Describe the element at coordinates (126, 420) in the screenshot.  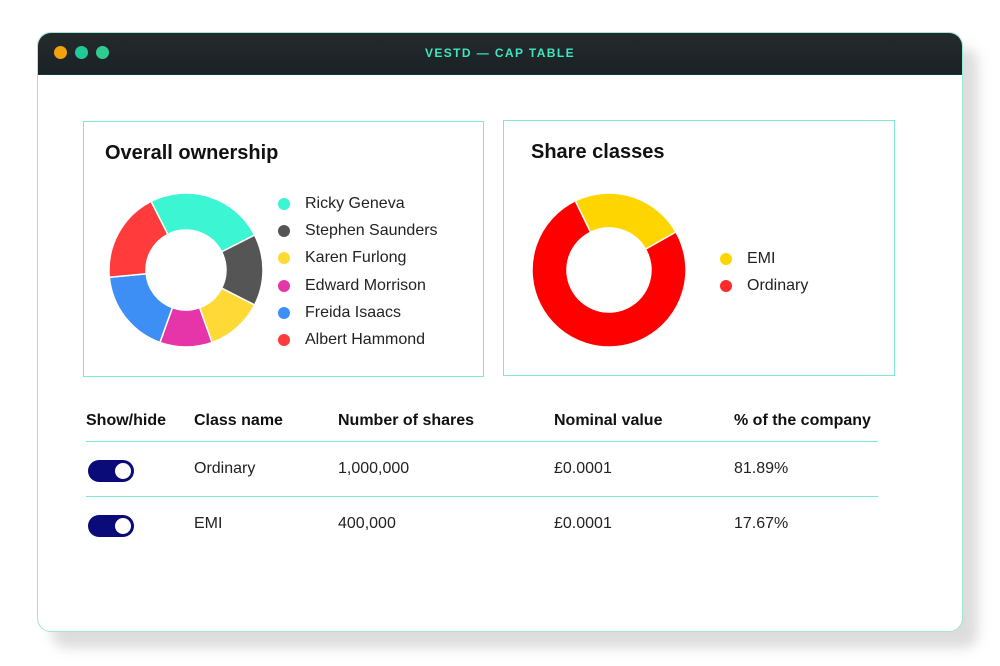
I see `header-show-hide: Show/hide` at that location.